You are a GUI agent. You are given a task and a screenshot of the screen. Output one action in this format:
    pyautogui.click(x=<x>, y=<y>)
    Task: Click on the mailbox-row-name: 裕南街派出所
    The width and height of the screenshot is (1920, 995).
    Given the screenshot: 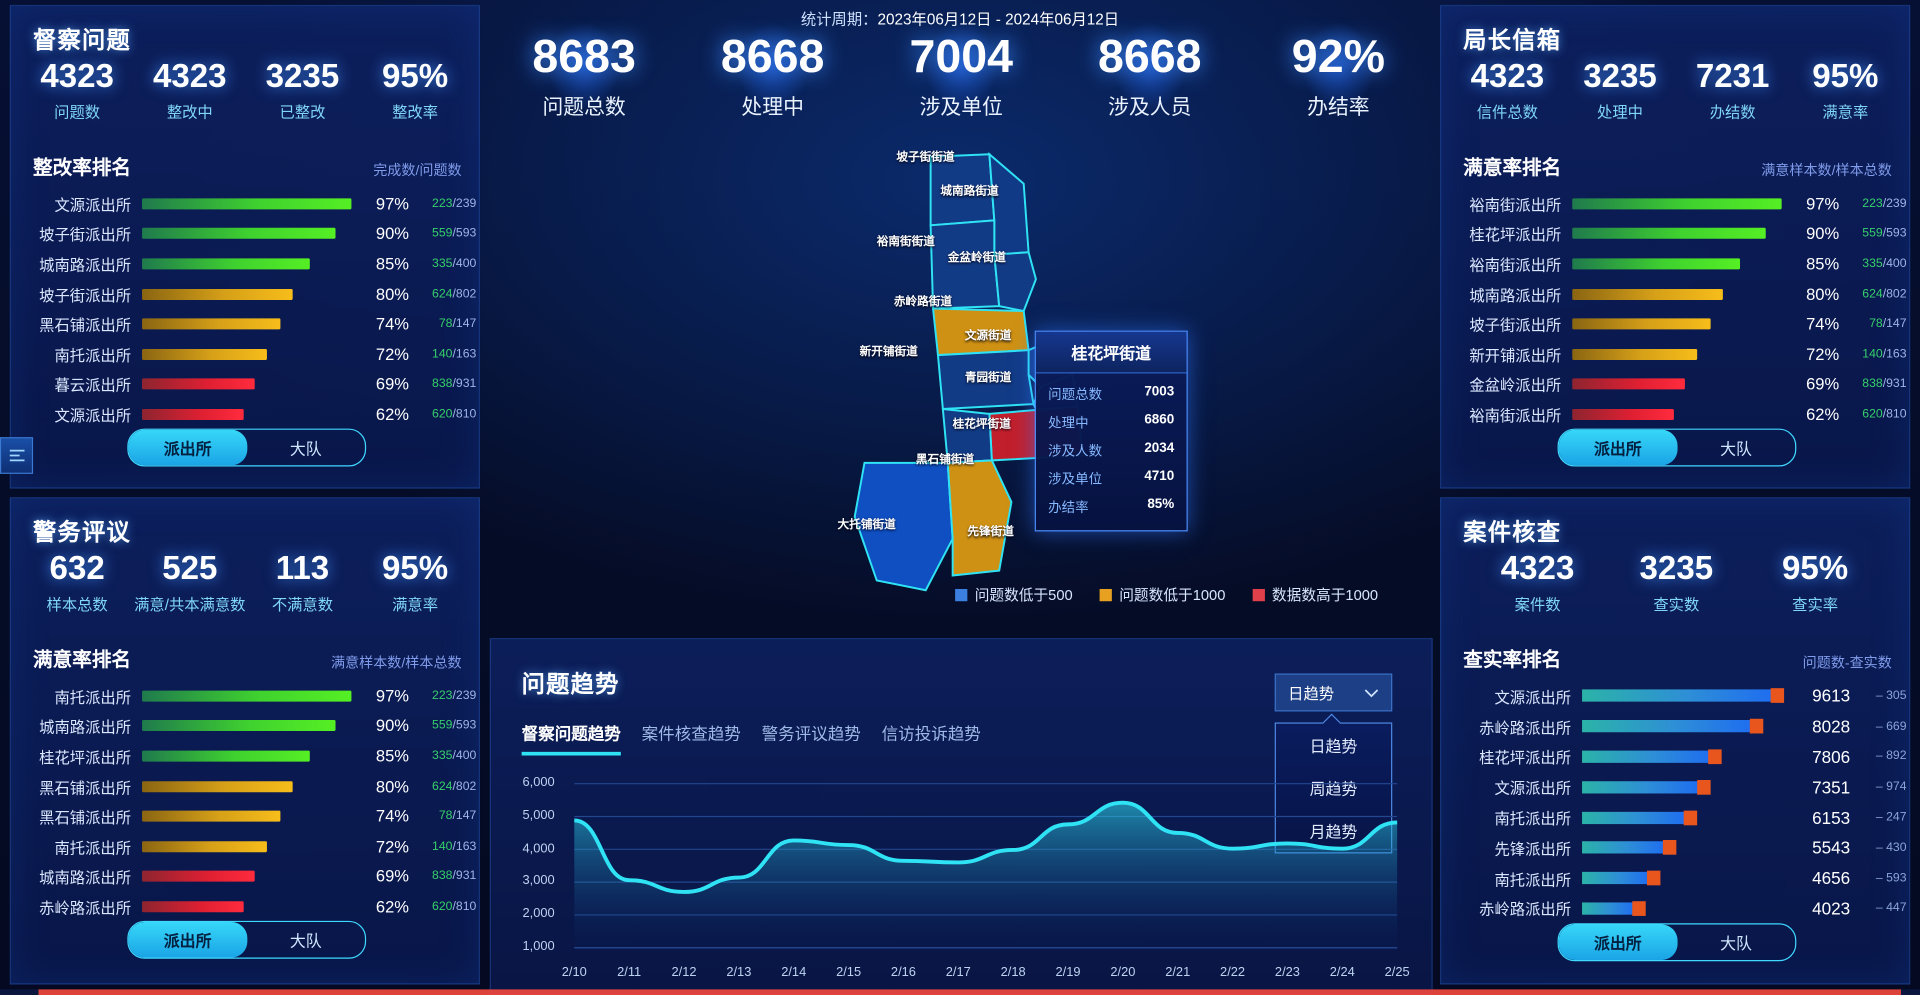 What is the action you would take?
    pyautogui.click(x=1515, y=205)
    